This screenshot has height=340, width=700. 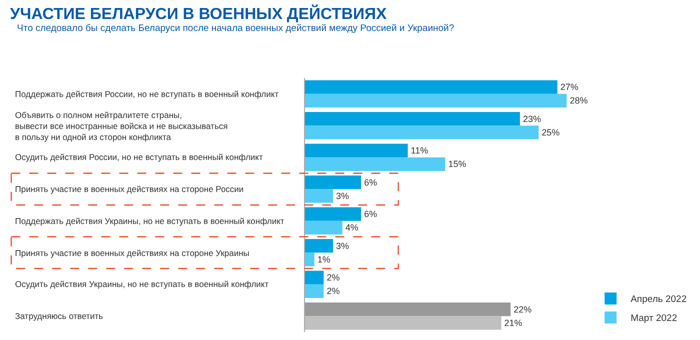 What do you see at coordinates (513, 323) in the screenshot?
I see `data-label: 21%` at bounding box center [513, 323].